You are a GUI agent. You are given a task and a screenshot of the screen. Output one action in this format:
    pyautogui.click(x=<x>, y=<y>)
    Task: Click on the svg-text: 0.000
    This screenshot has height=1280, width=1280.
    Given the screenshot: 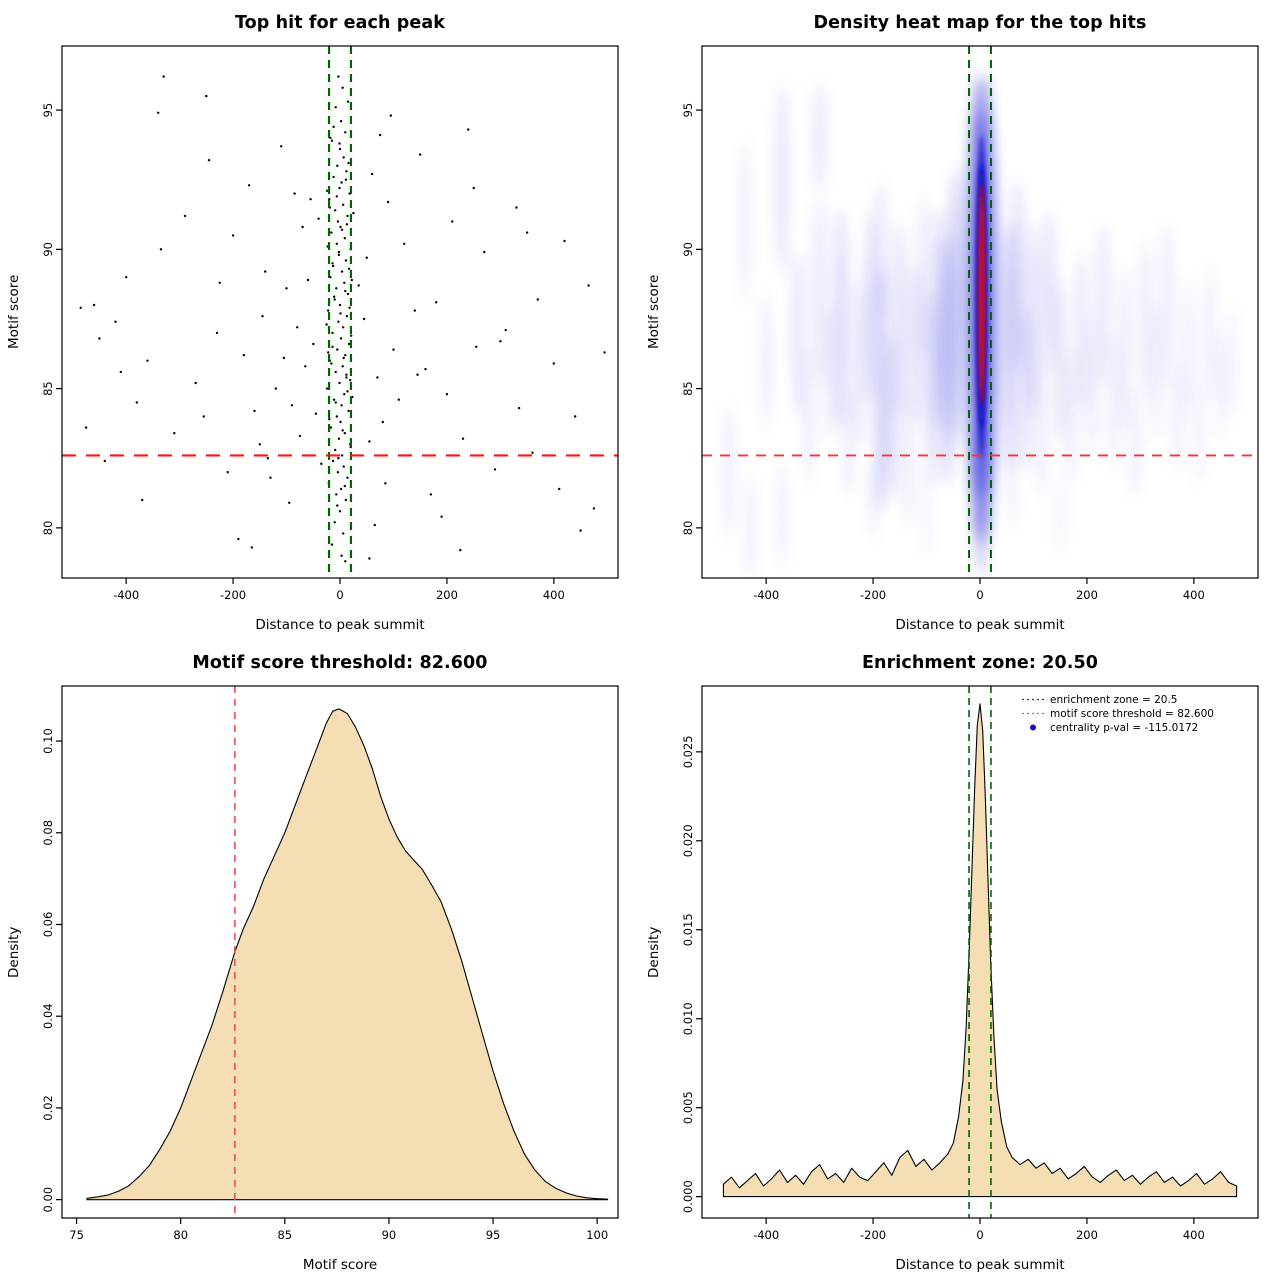 What is the action you would take?
    pyautogui.click(x=688, y=1196)
    